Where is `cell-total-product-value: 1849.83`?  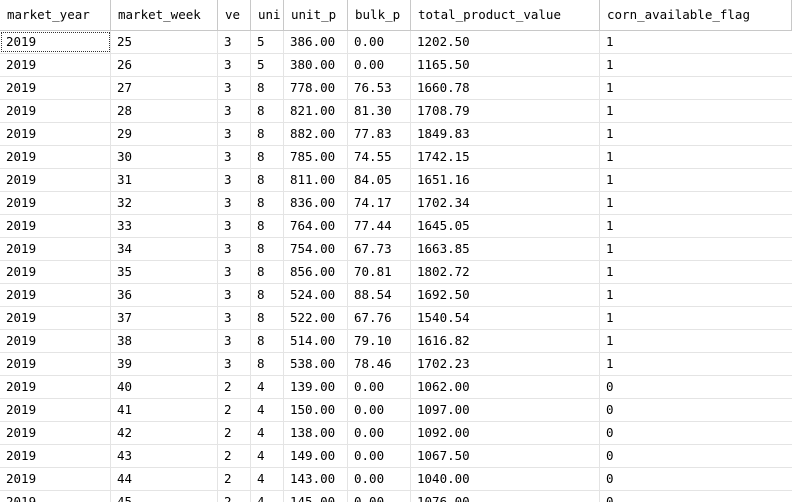
cell-total-product-value: 1849.83 is located at coordinates (505, 134).